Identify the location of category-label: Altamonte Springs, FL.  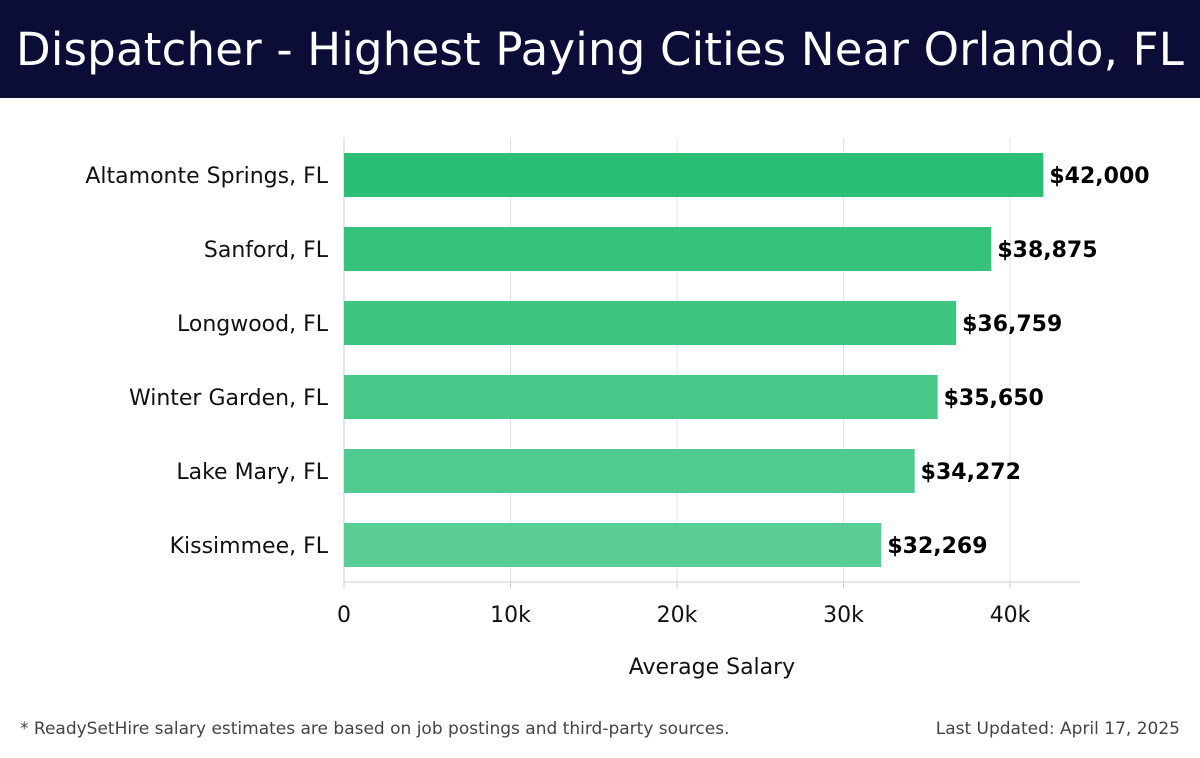
(206, 176).